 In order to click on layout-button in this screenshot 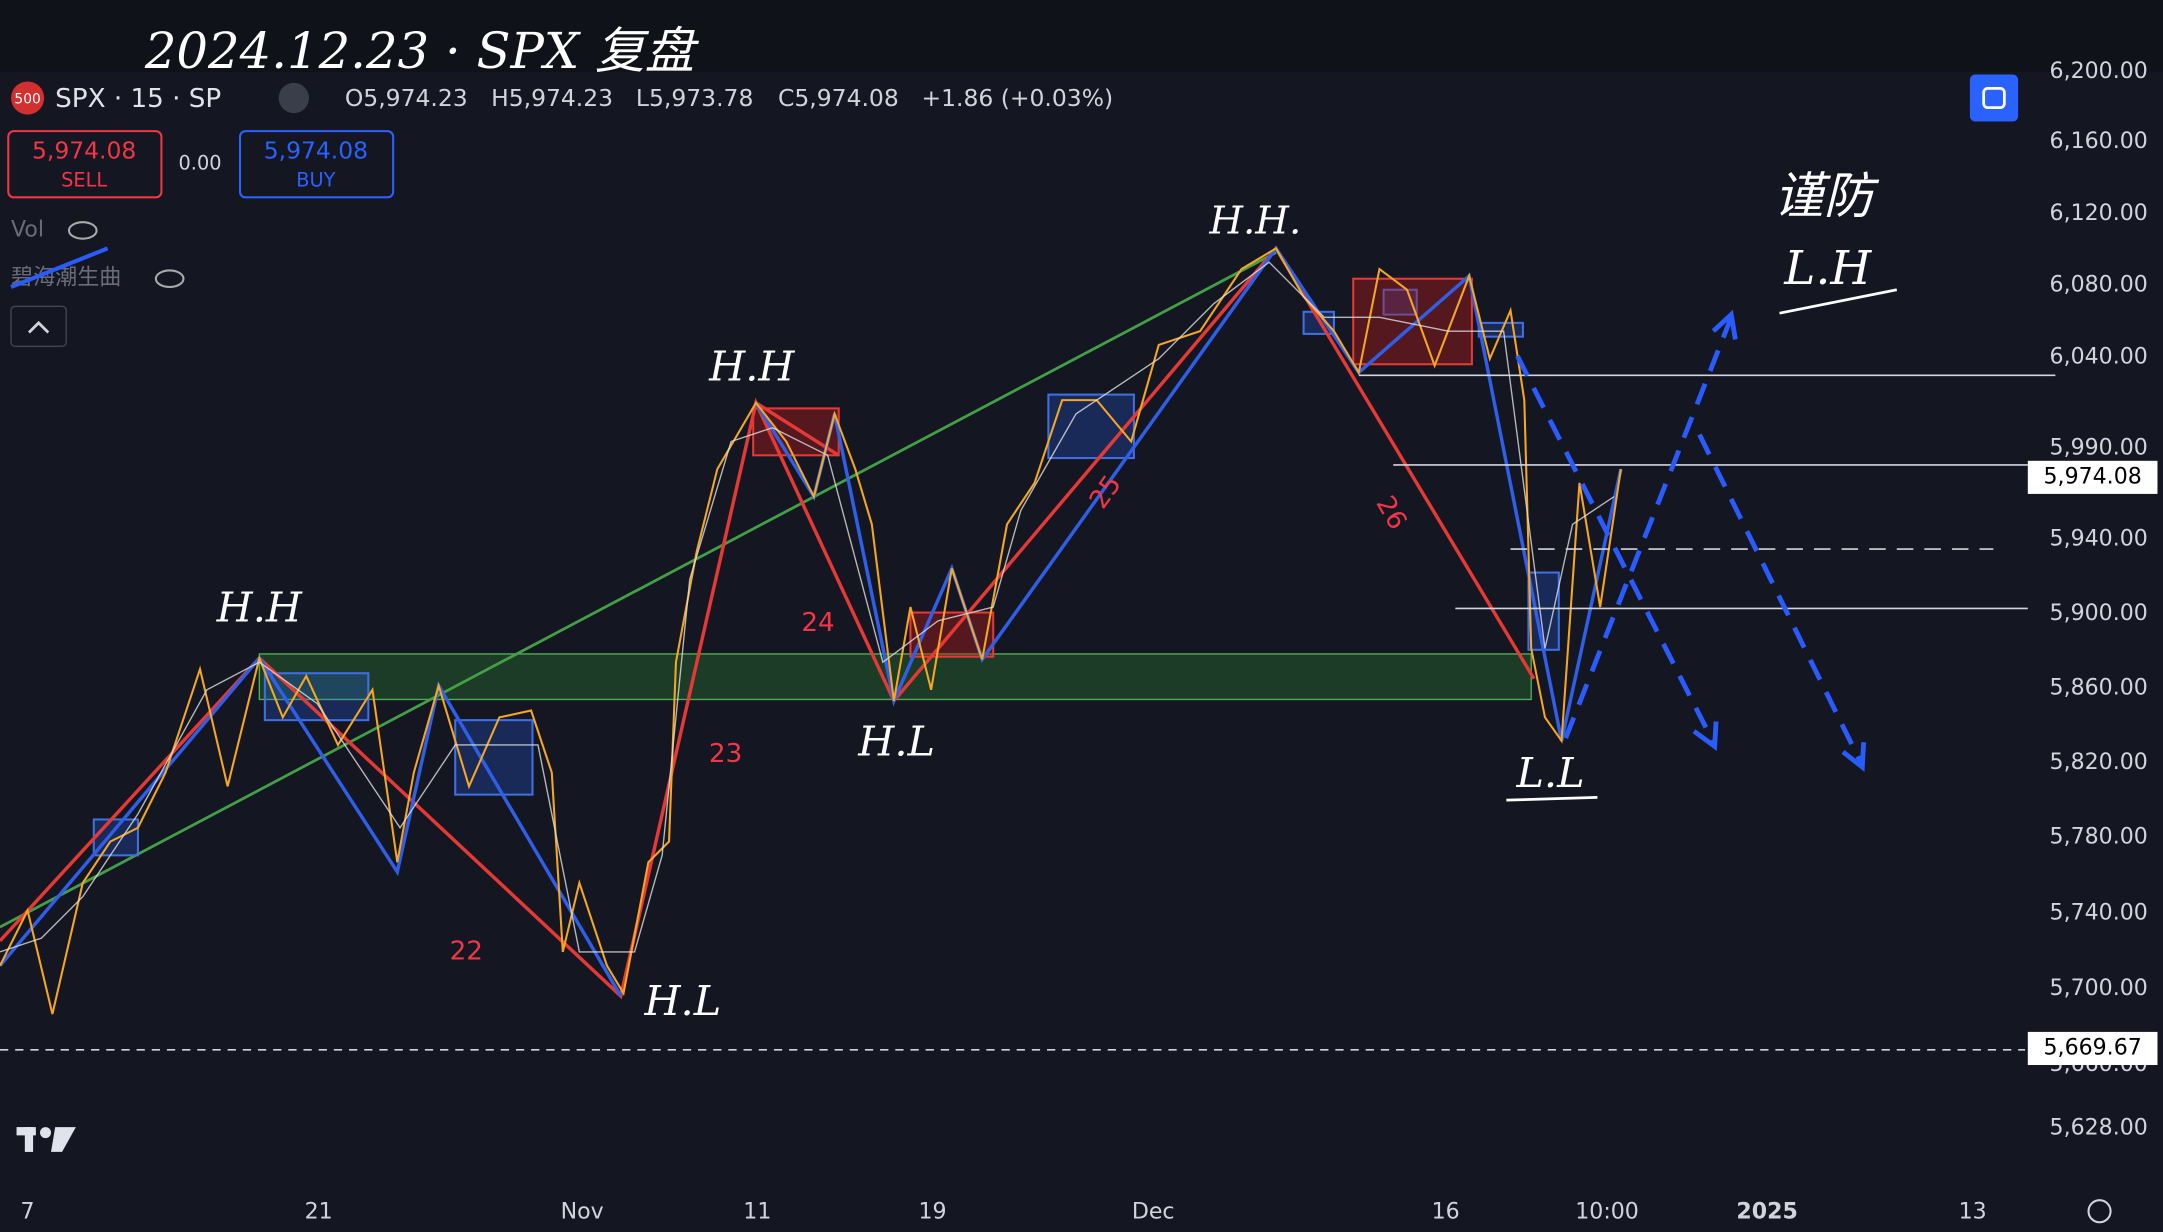, I will do `click(1994, 98)`.